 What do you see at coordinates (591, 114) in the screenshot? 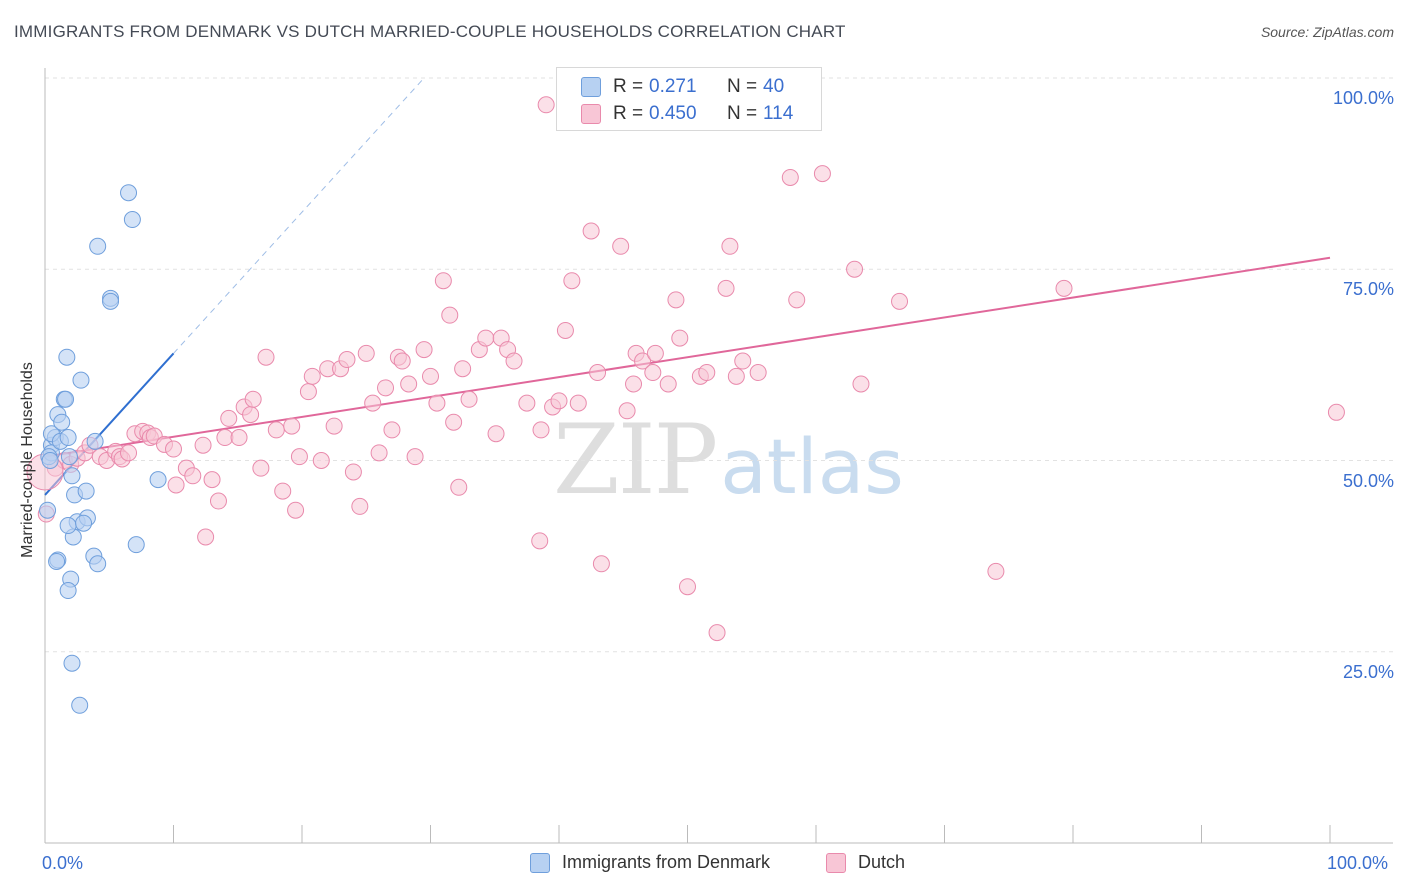
I see `legend-swatch-pink` at bounding box center [591, 114].